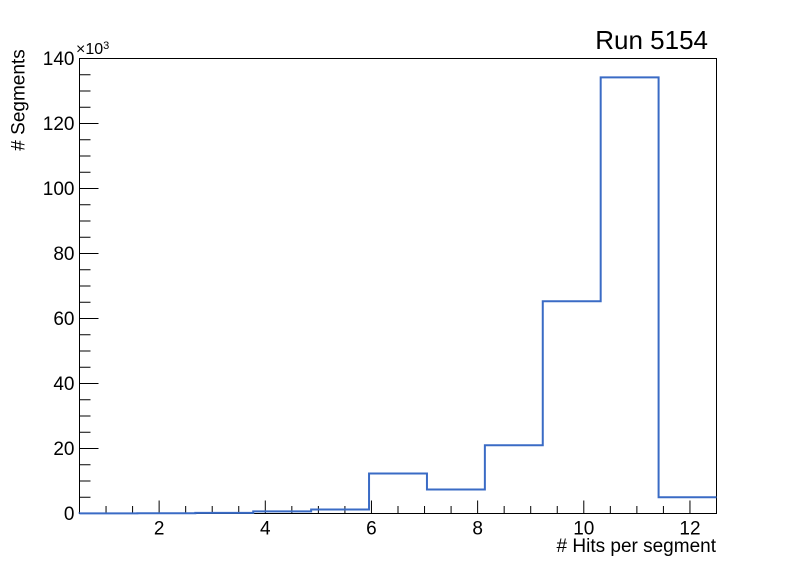 This screenshot has width=796, height=572. Describe the element at coordinates (59, 59) in the screenshot. I see `y-tick-label: 140` at that location.